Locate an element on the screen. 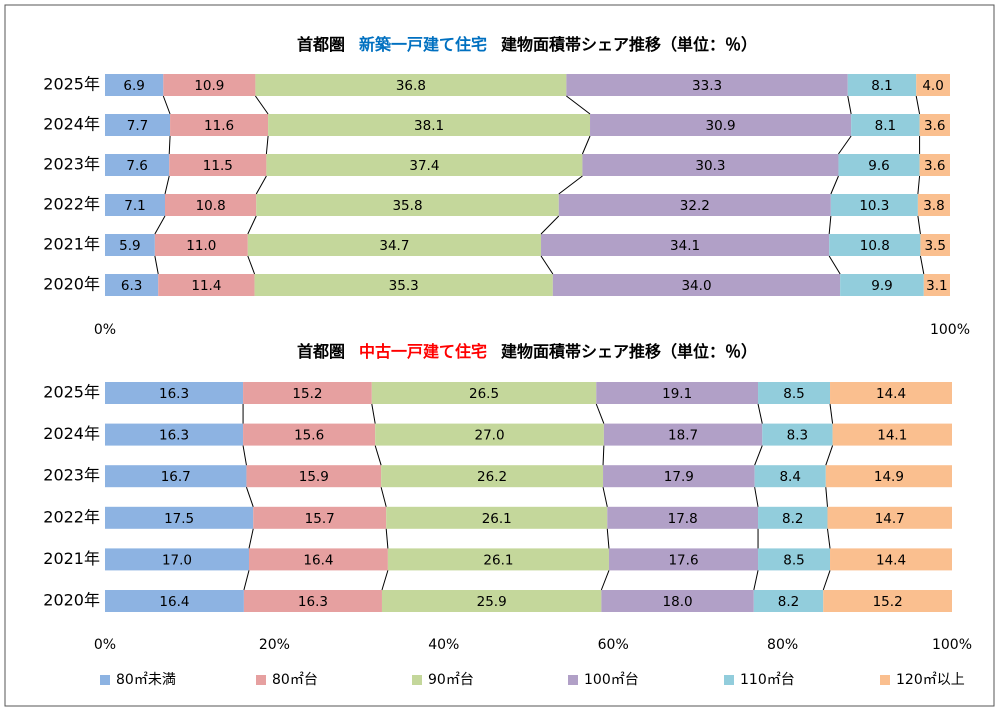 This screenshot has width=1000, height=712. value-label: 5.9 is located at coordinates (129, 246).